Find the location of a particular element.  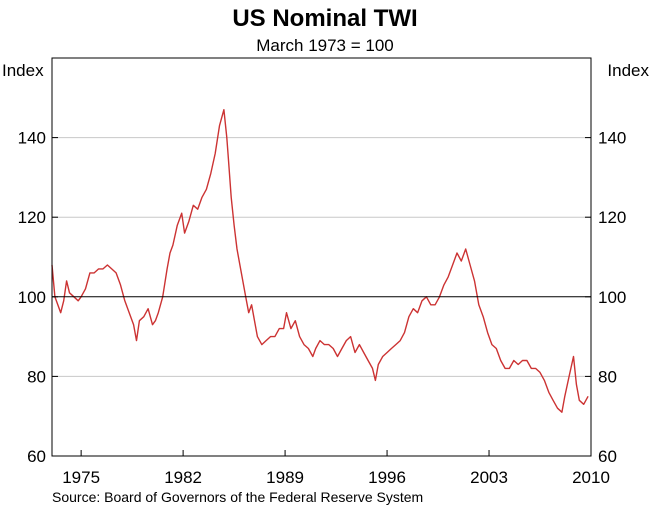

y-axis-label-right: Index is located at coordinates (628, 70).